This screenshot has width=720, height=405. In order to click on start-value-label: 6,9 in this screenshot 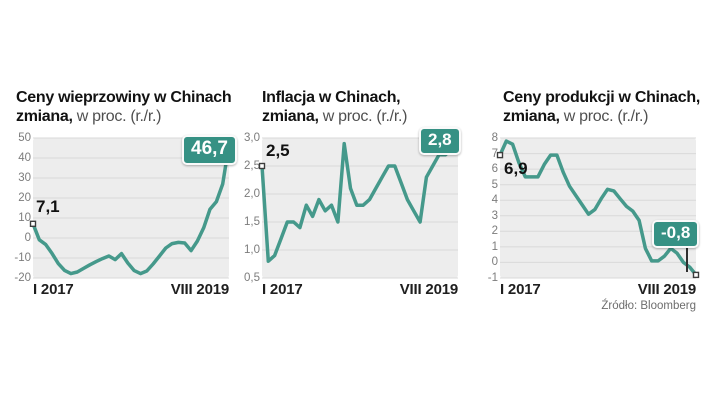, I will do `click(516, 168)`.